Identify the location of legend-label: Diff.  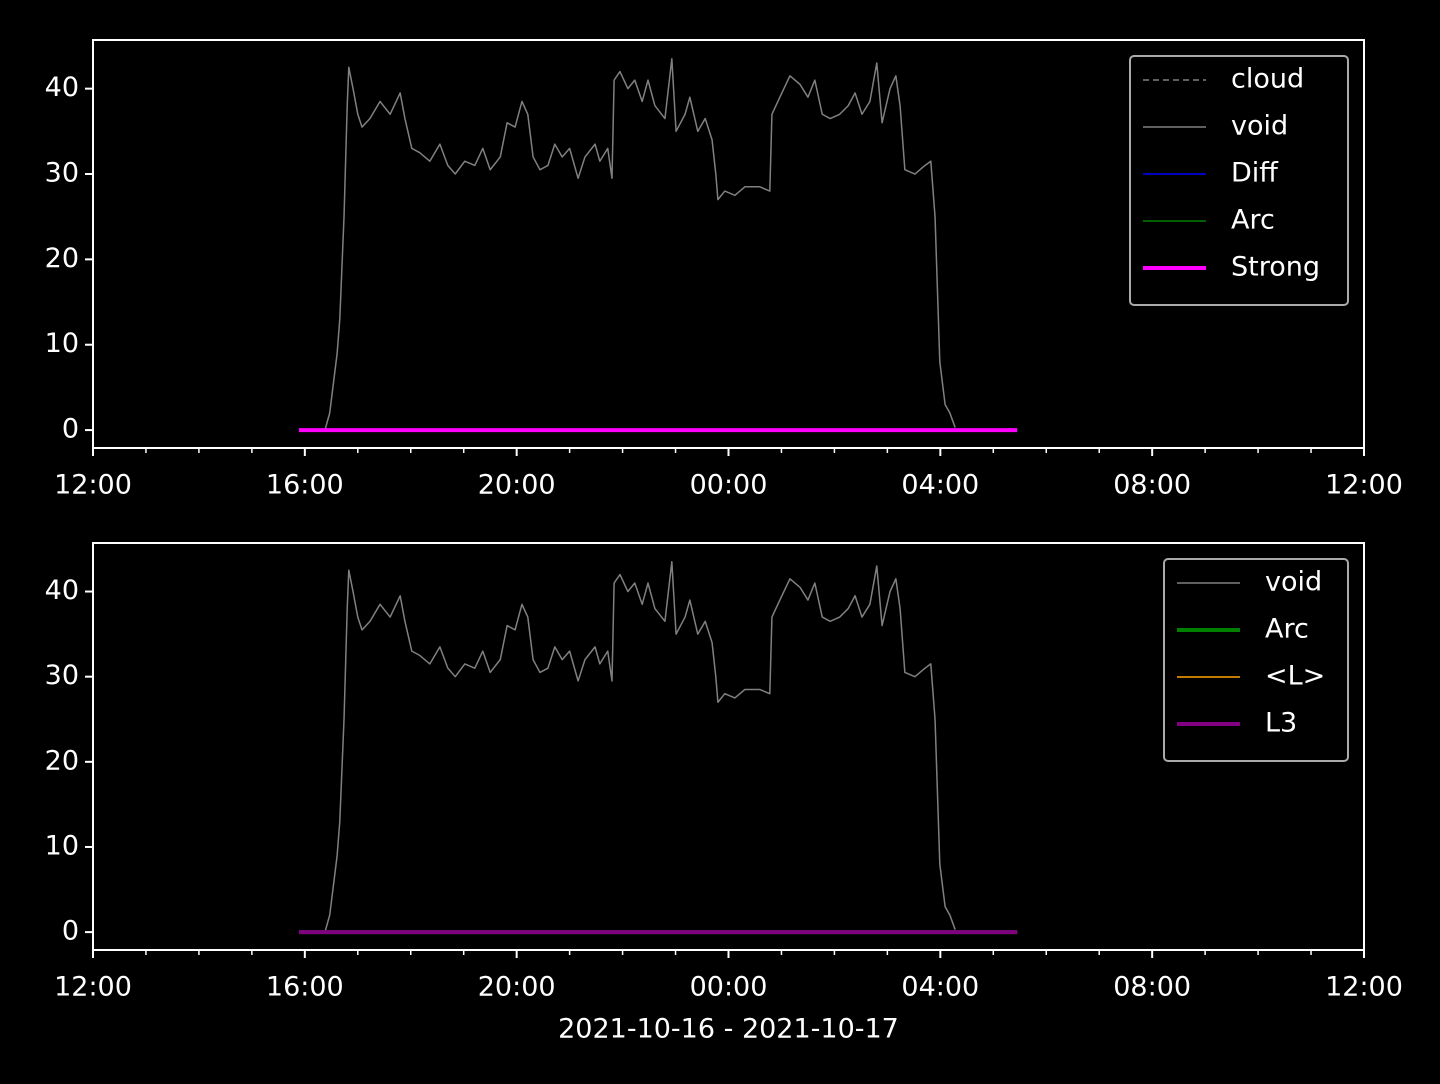
(1255, 173).